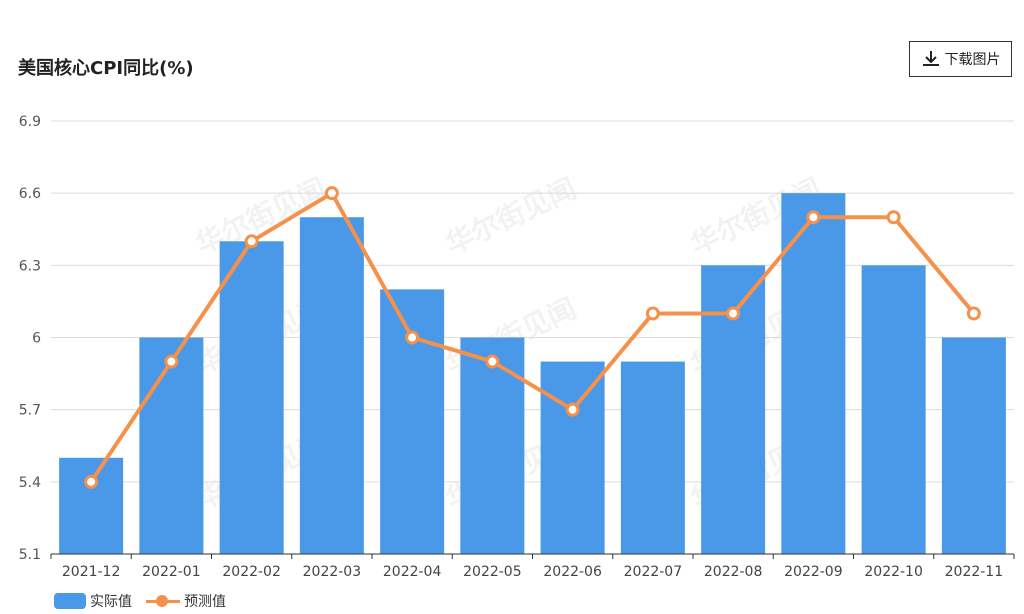  I want to click on x-tick-label: 2022-10, so click(893, 572).